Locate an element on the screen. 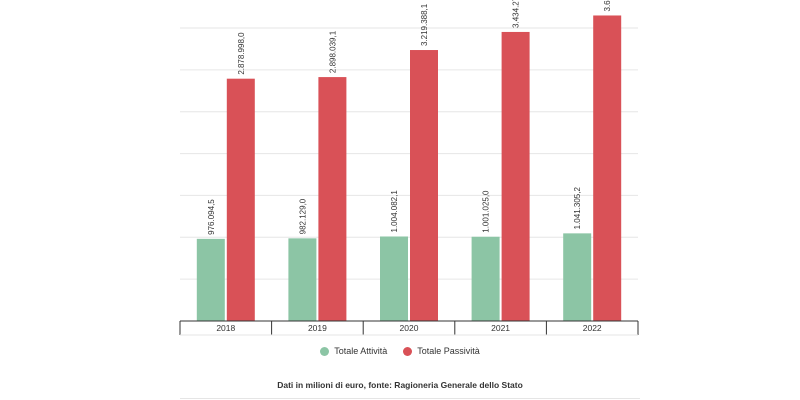 Image resolution: width=800 pixels, height=400 pixels. value-label-attivita-2018: 976.094,5 is located at coordinates (211, 217).